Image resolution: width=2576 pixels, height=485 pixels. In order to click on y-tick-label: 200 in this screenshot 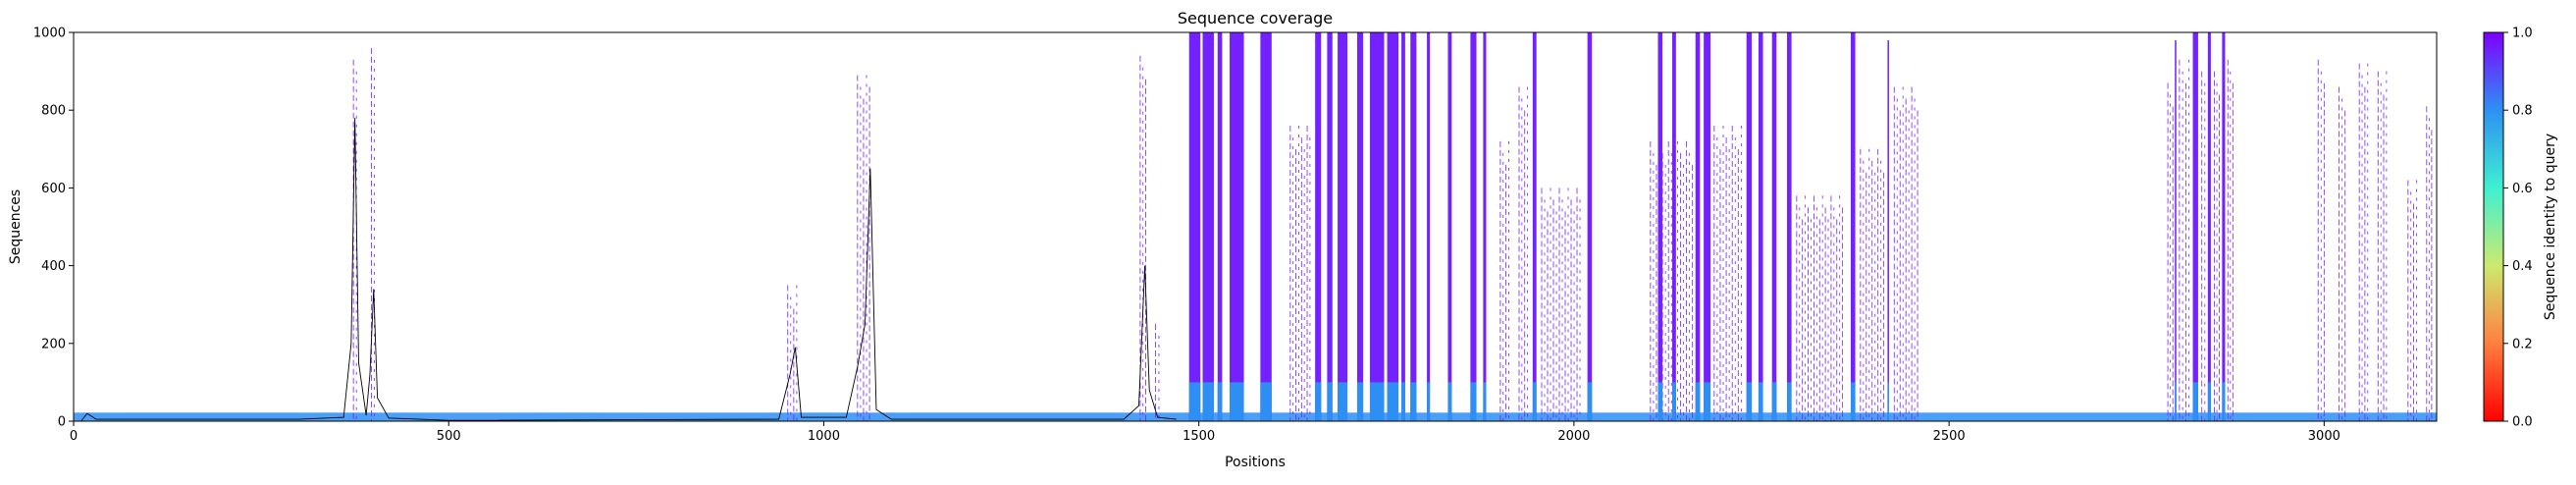, I will do `click(53, 344)`.